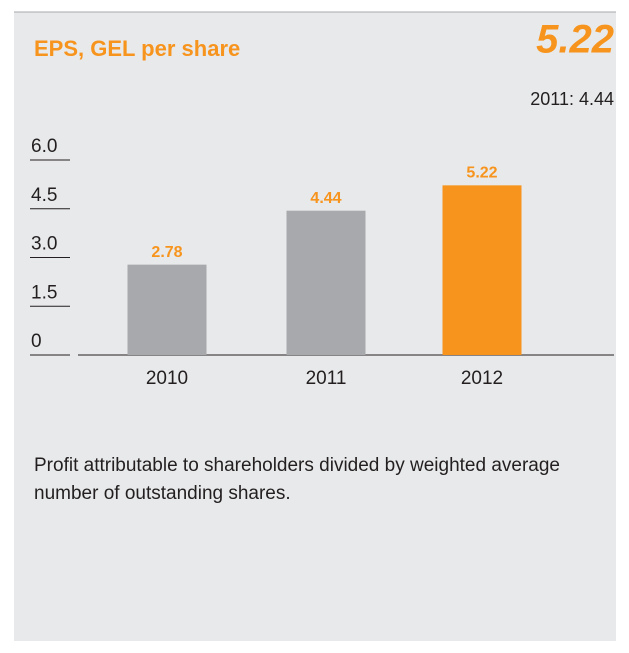  Describe the element at coordinates (167, 378) in the screenshot. I see `x-tick-label: 2010` at that location.